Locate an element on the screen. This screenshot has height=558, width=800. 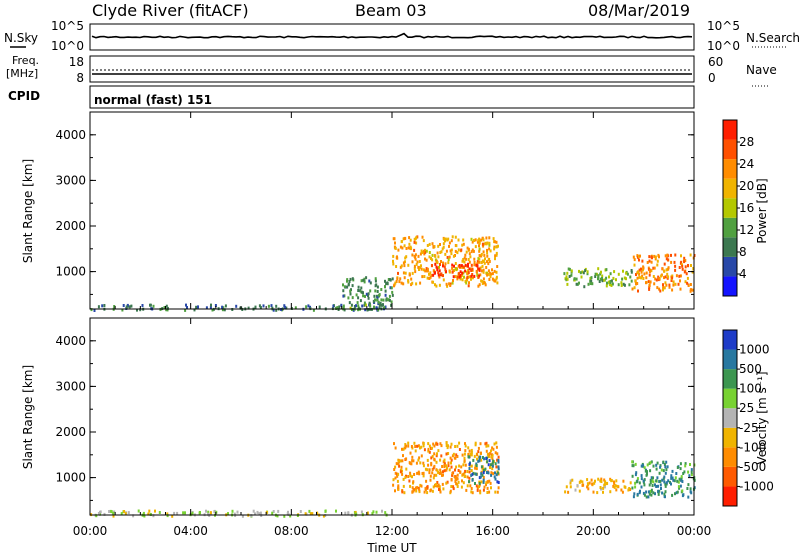
velocity-colorbar-tick-label: -100 is located at coordinates (752, 447).